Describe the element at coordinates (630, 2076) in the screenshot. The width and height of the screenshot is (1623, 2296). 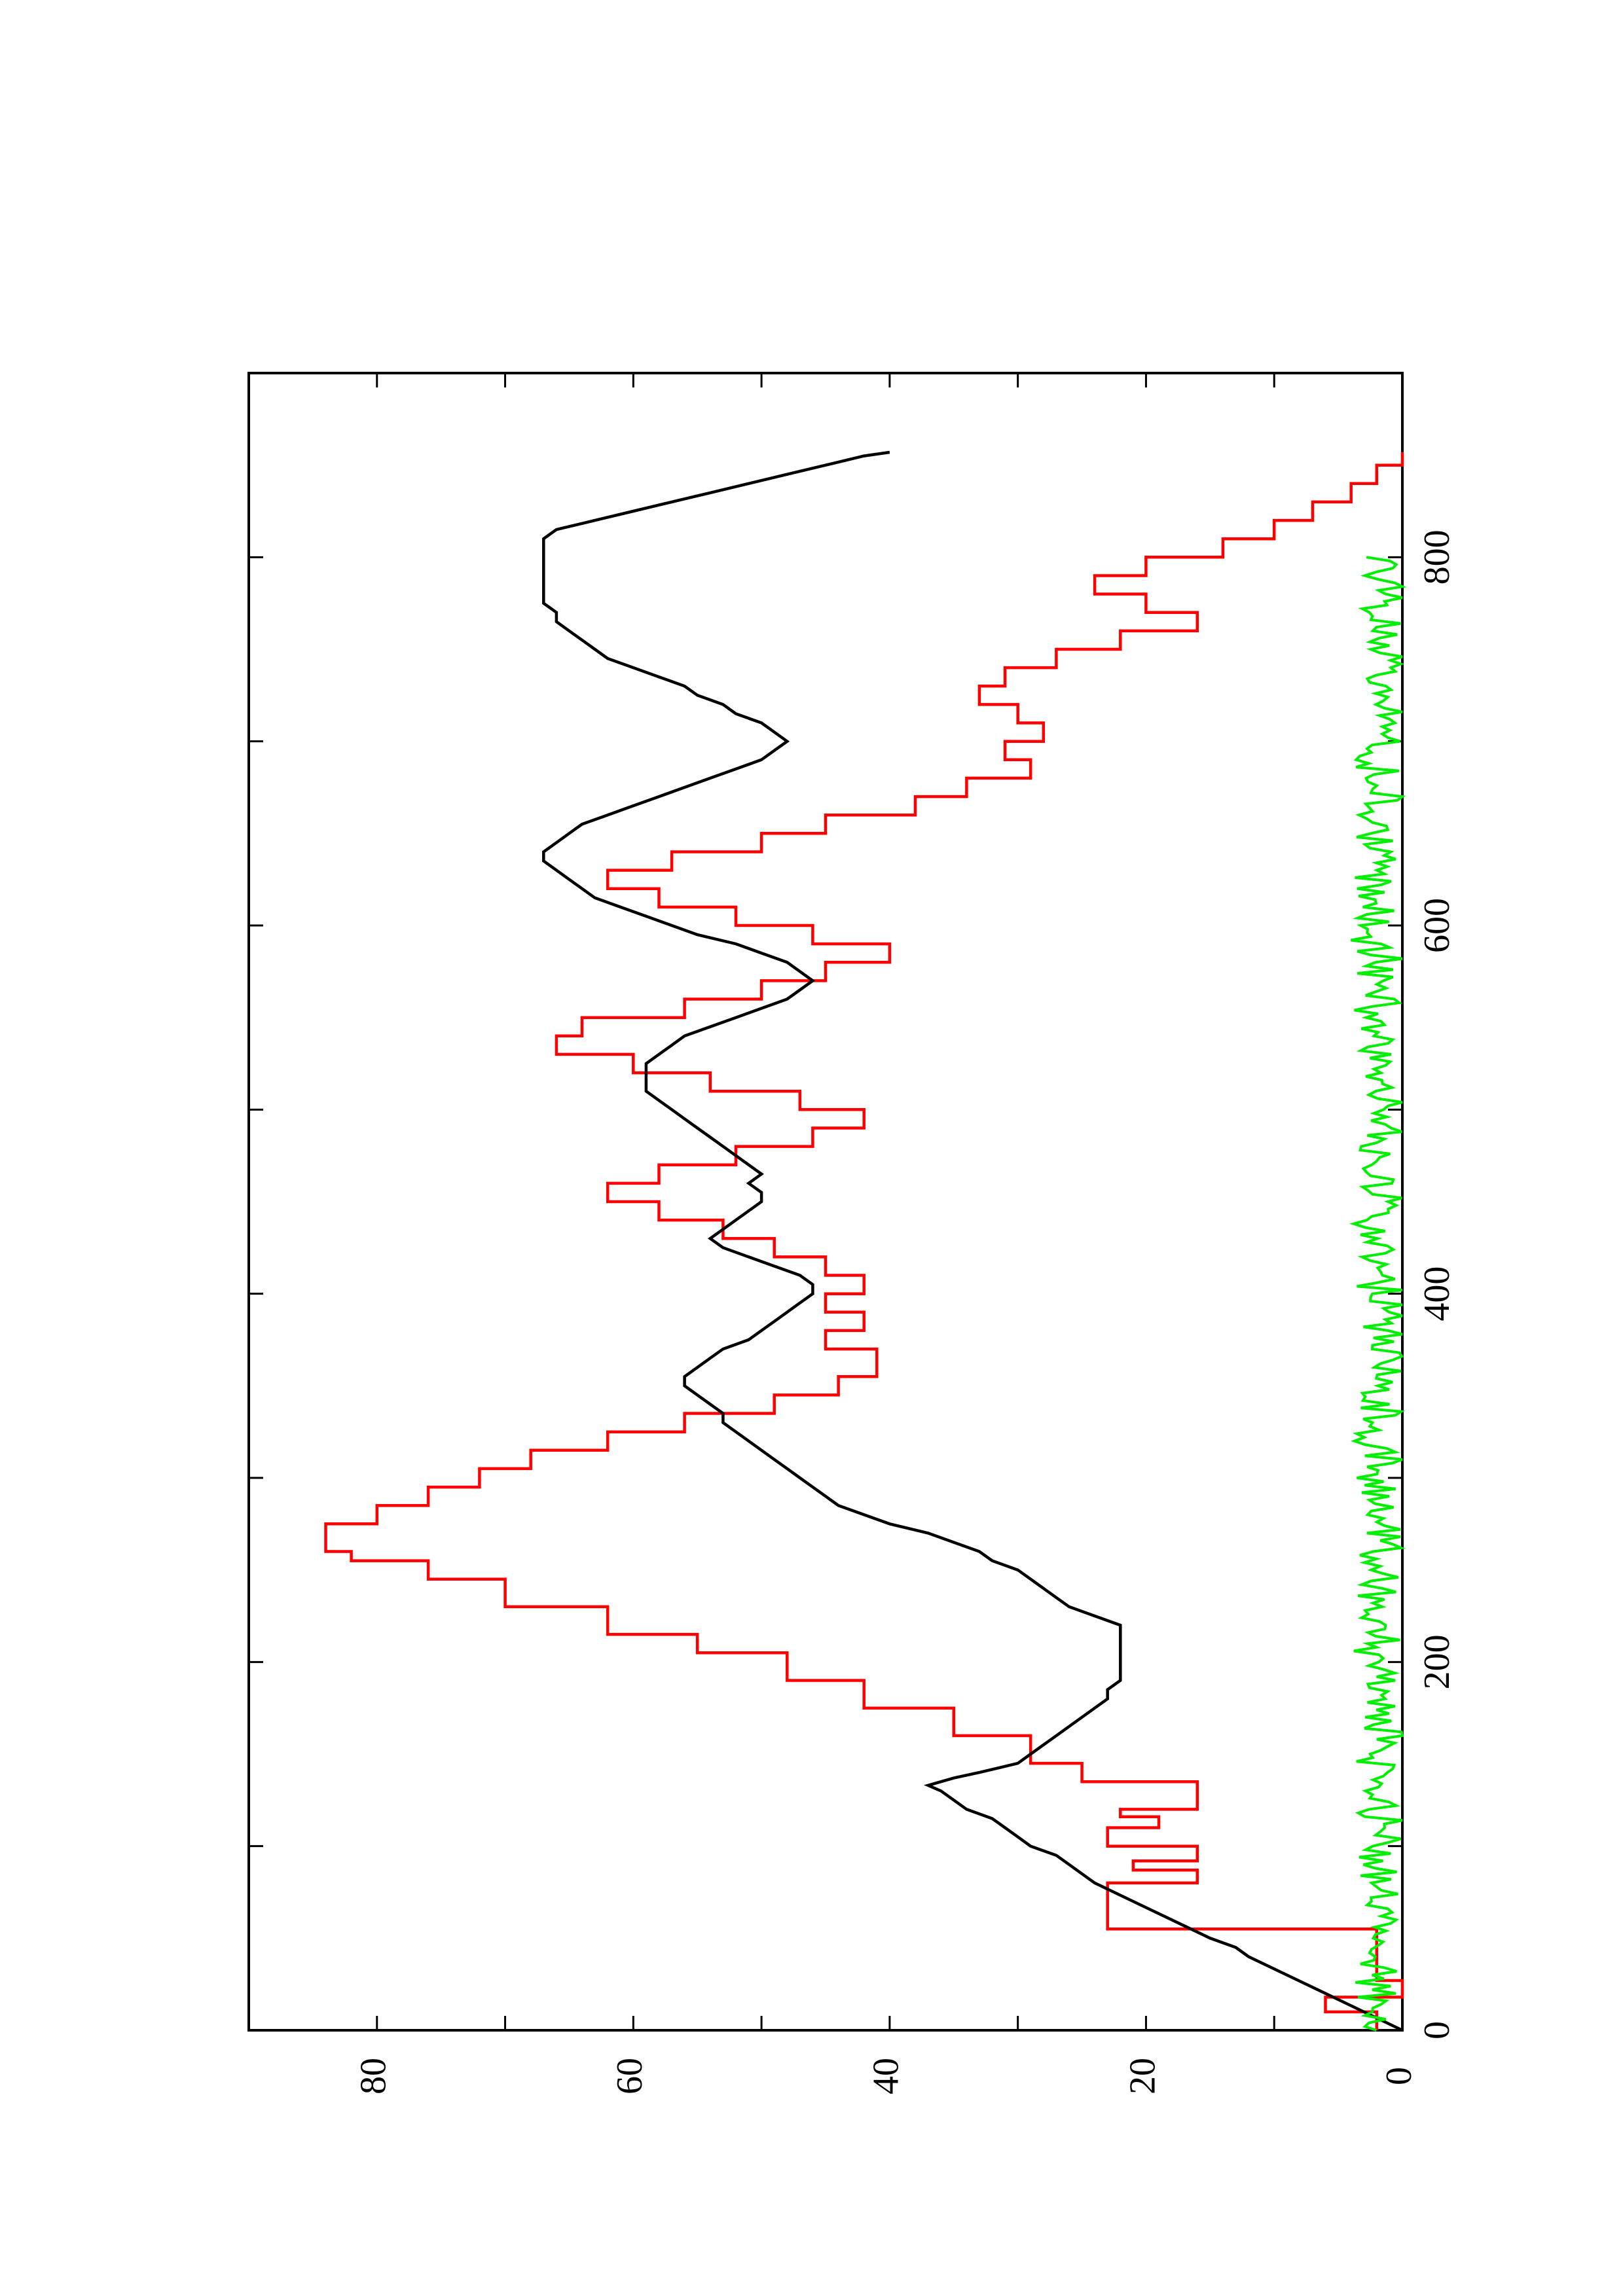
I see `y-tick-label: 60` at that location.